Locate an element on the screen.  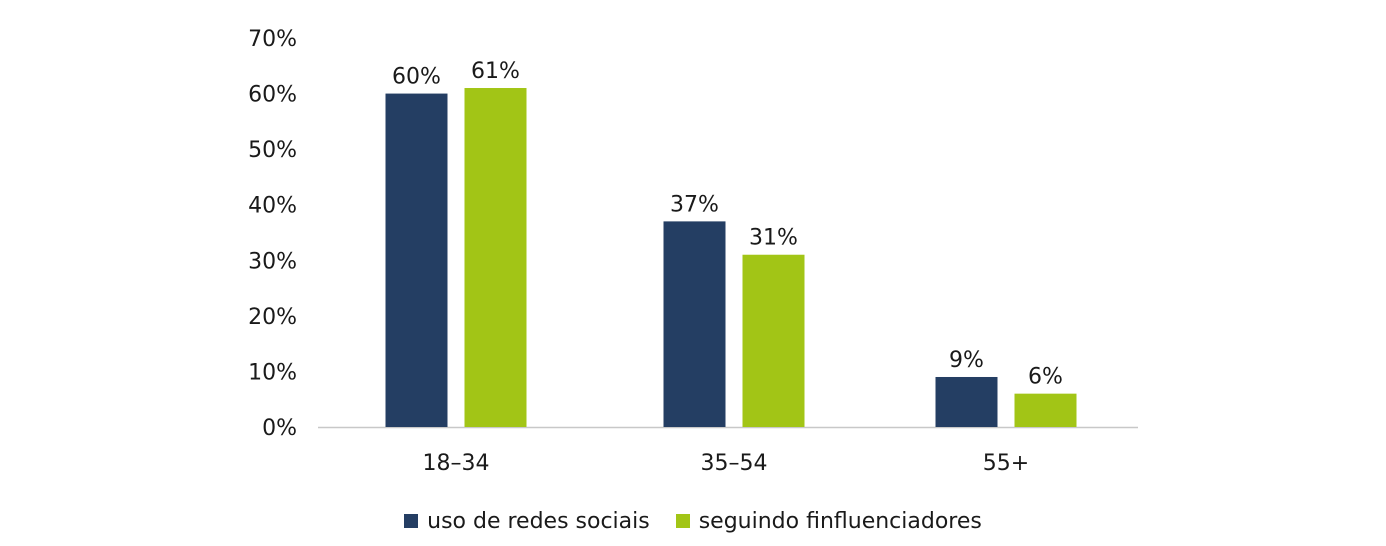
data-label: 9% is located at coordinates (966, 360).